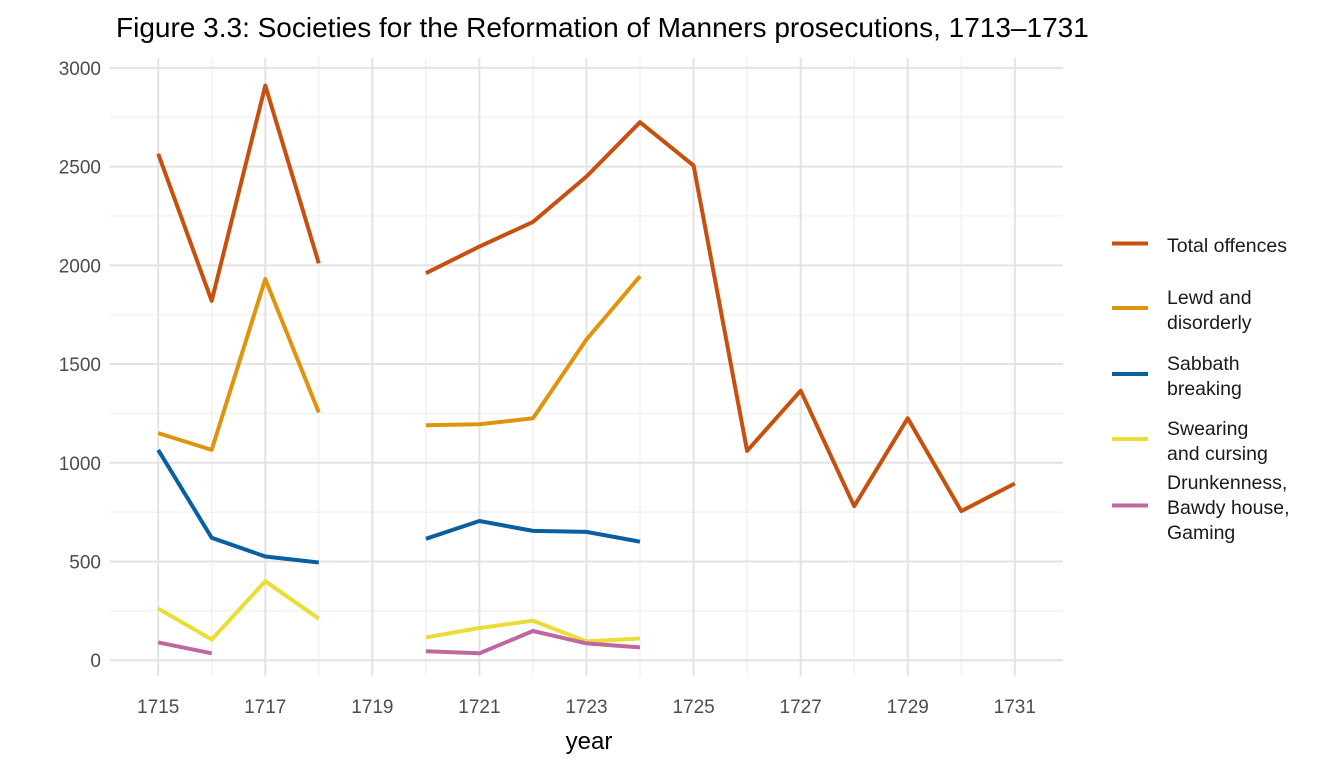 The image size is (1344, 768). What do you see at coordinates (95, 661) in the screenshot?
I see `y-tick-label: 0` at bounding box center [95, 661].